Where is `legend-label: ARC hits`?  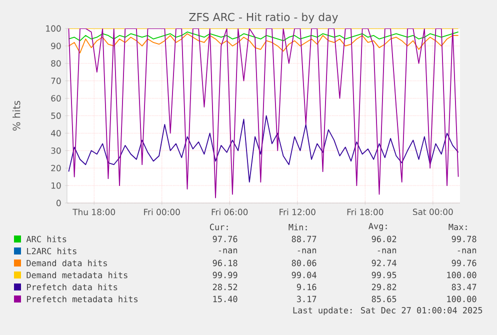 legend-label: ARC hits is located at coordinates (46, 239).